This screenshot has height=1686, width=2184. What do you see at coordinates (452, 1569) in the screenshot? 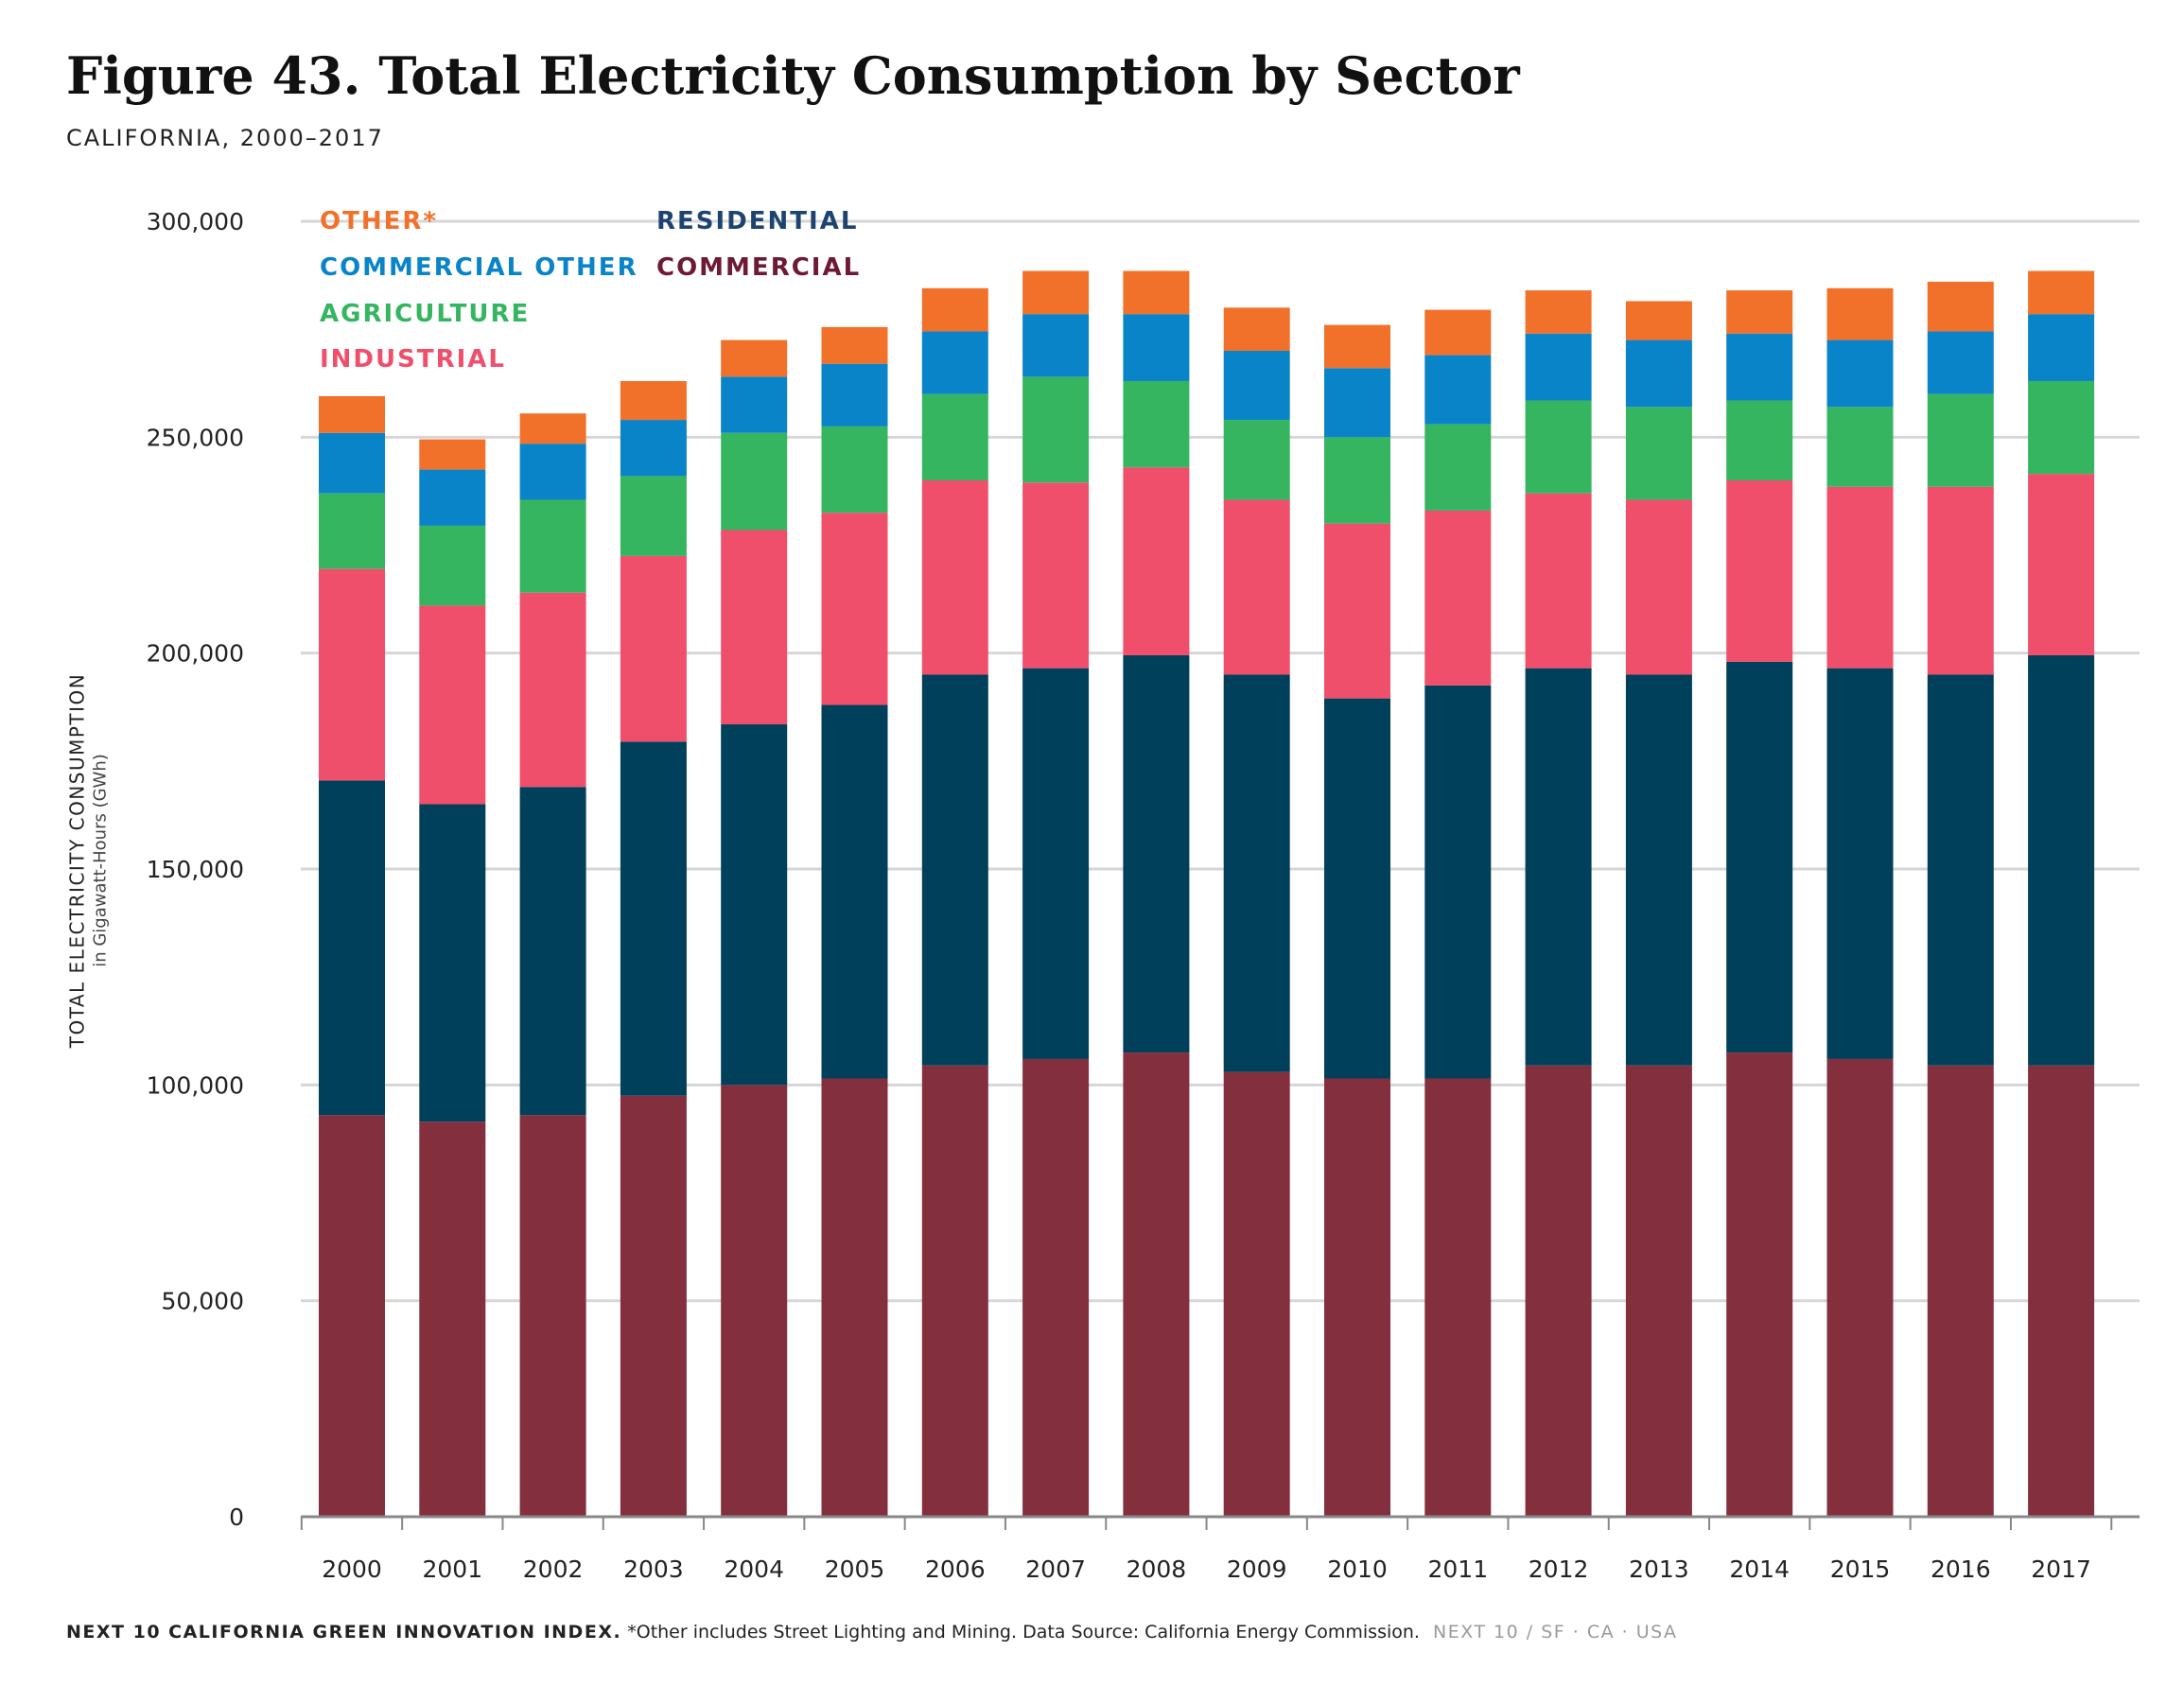
I see `x-tick-label: 2001` at bounding box center [452, 1569].